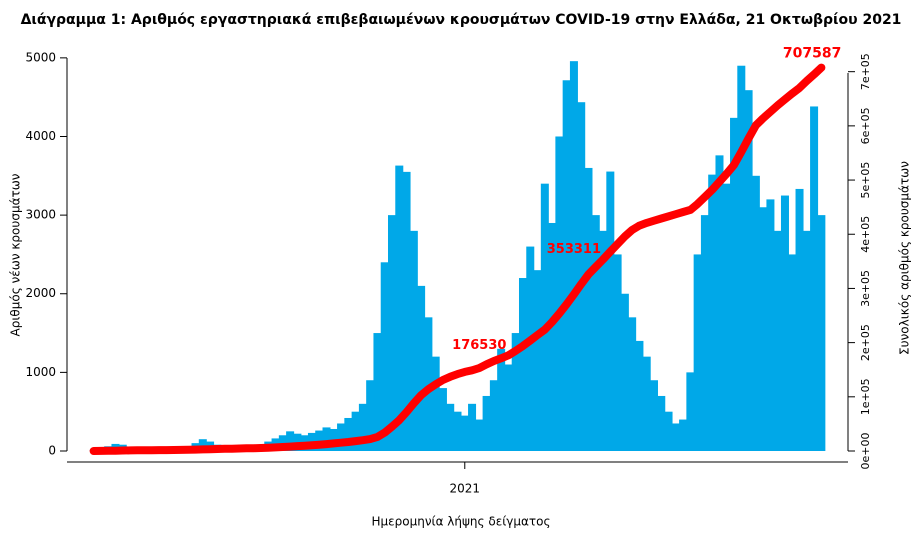 The image size is (922, 549). Describe the element at coordinates (905, 258) in the screenshot. I see `y2-axis-label: Συνολικός αριθμός κρουσμάτων` at that location.